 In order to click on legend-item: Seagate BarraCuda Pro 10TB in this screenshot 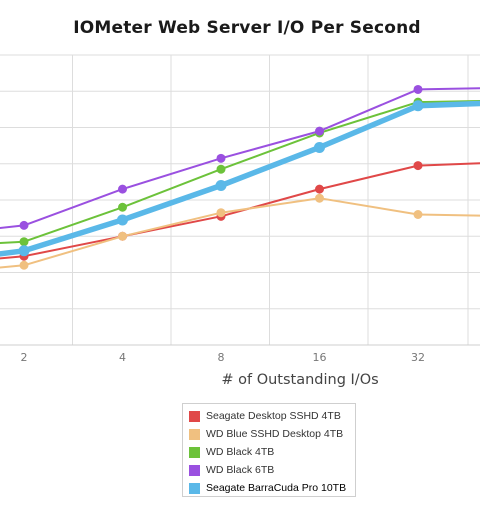, I will do `click(272, 488)`.